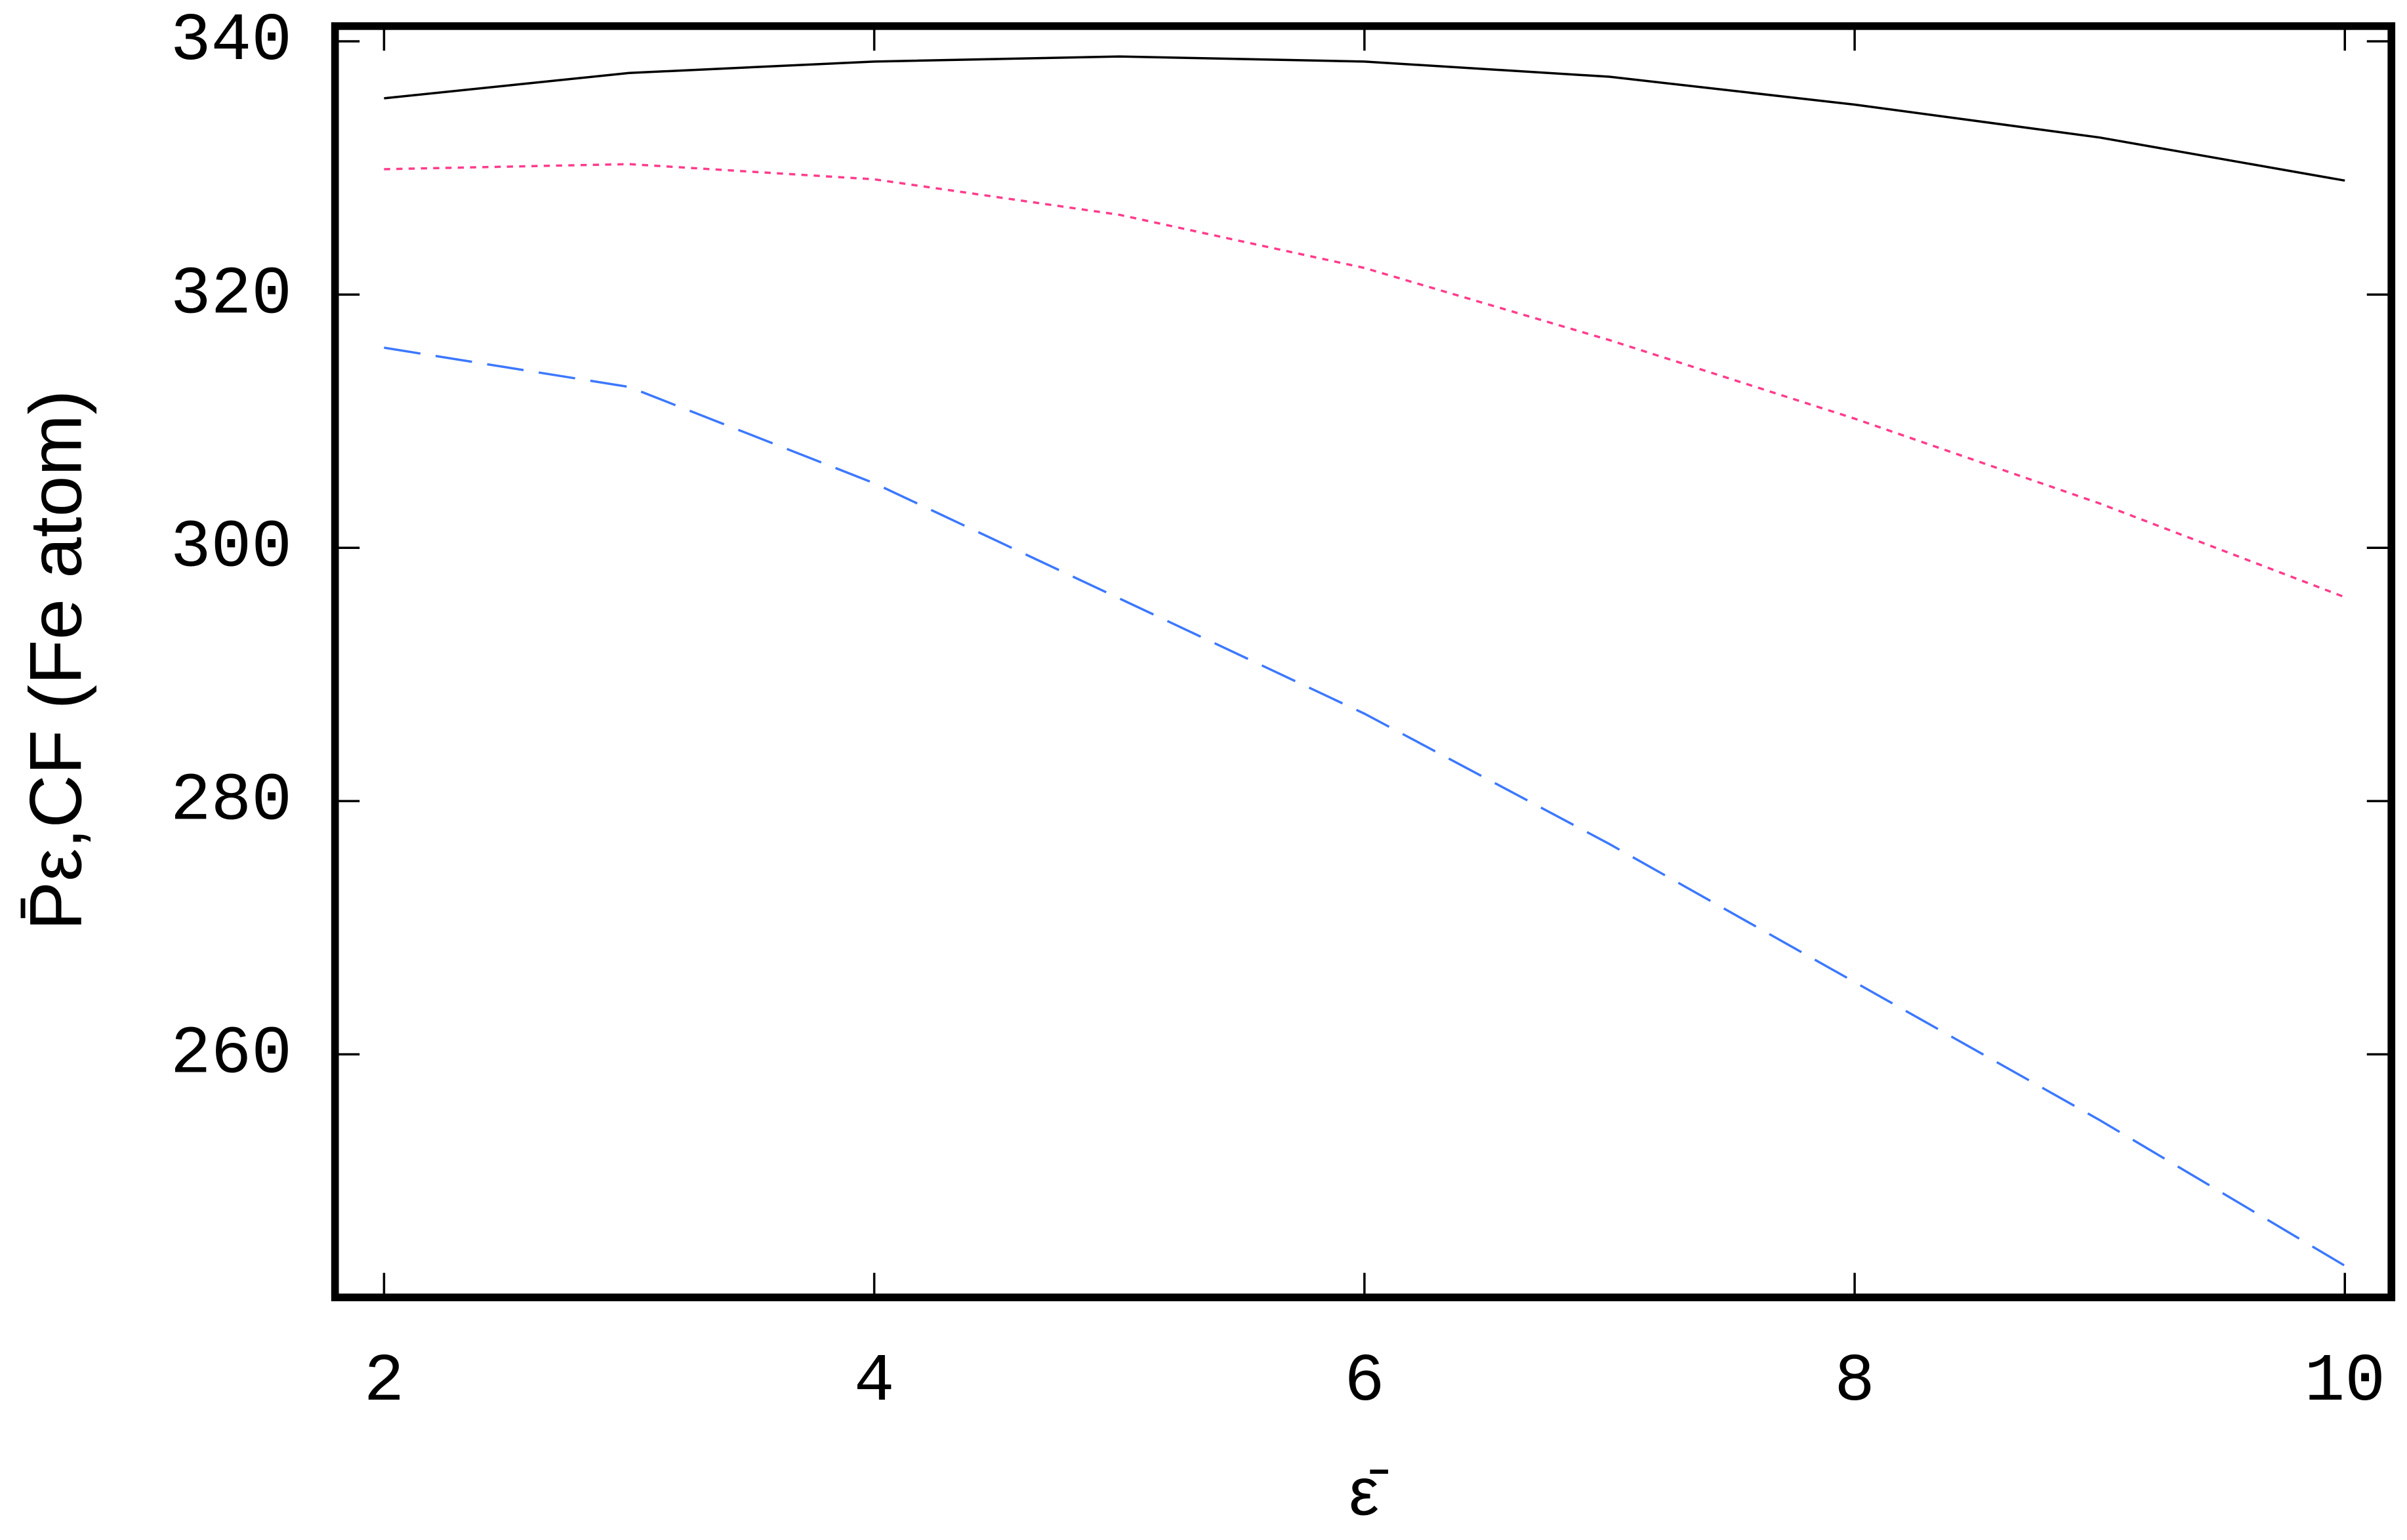 This screenshot has width=2407, height=1540. What do you see at coordinates (231, 801) in the screenshot?
I see `y-tick-label: 280` at bounding box center [231, 801].